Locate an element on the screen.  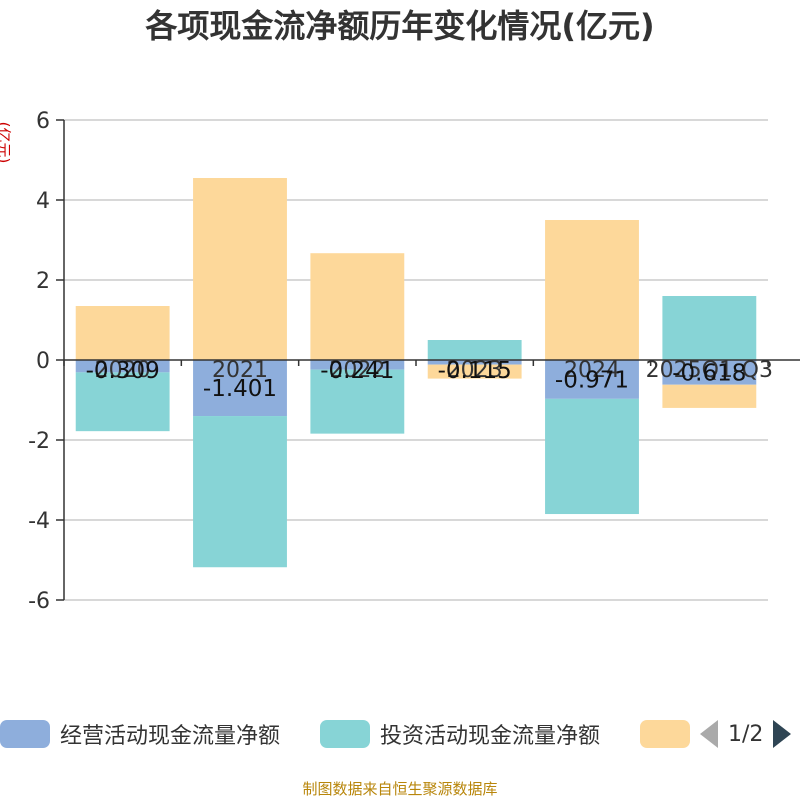
source-note: 制图数据来自恒生聚源数据库 is located at coordinates (400, 789).